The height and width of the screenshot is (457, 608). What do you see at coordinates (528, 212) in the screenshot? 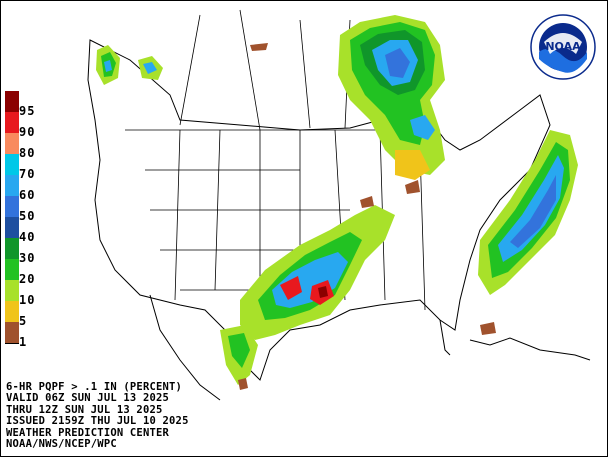
I see `pqpf-atlantic` at bounding box center [528, 212].